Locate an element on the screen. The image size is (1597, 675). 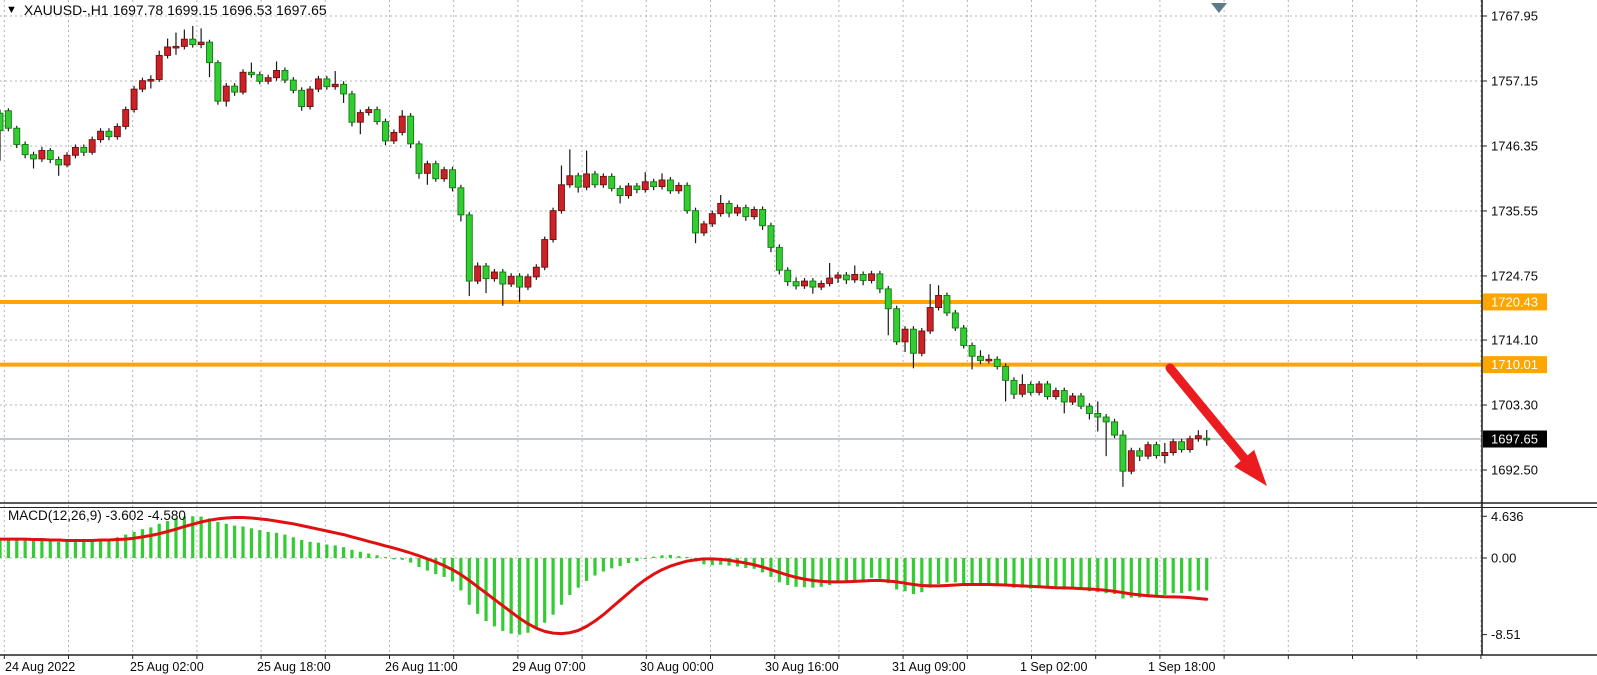
time-label: 26 Aug 11:00 is located at coordinates (421, 667).